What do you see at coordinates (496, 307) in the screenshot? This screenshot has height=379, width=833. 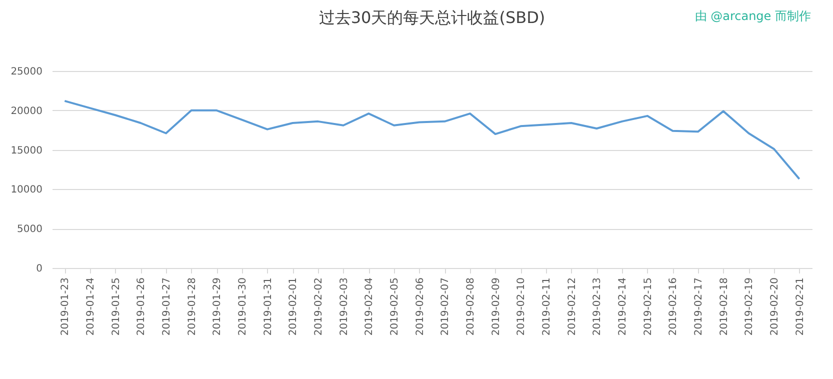 I see `x-tick-label: 2019-02-09` at bounding box center [496, 307].